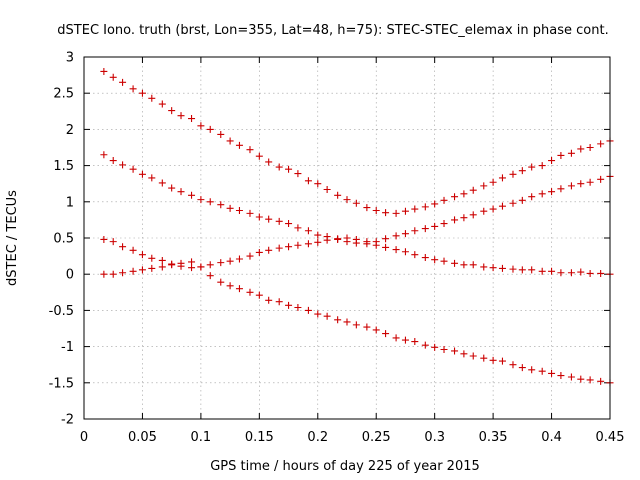  What do you see at coordinates (610, 437) in the screenshot?
I see `x-tick-label: 0.45` at bounding box center [610, 437].